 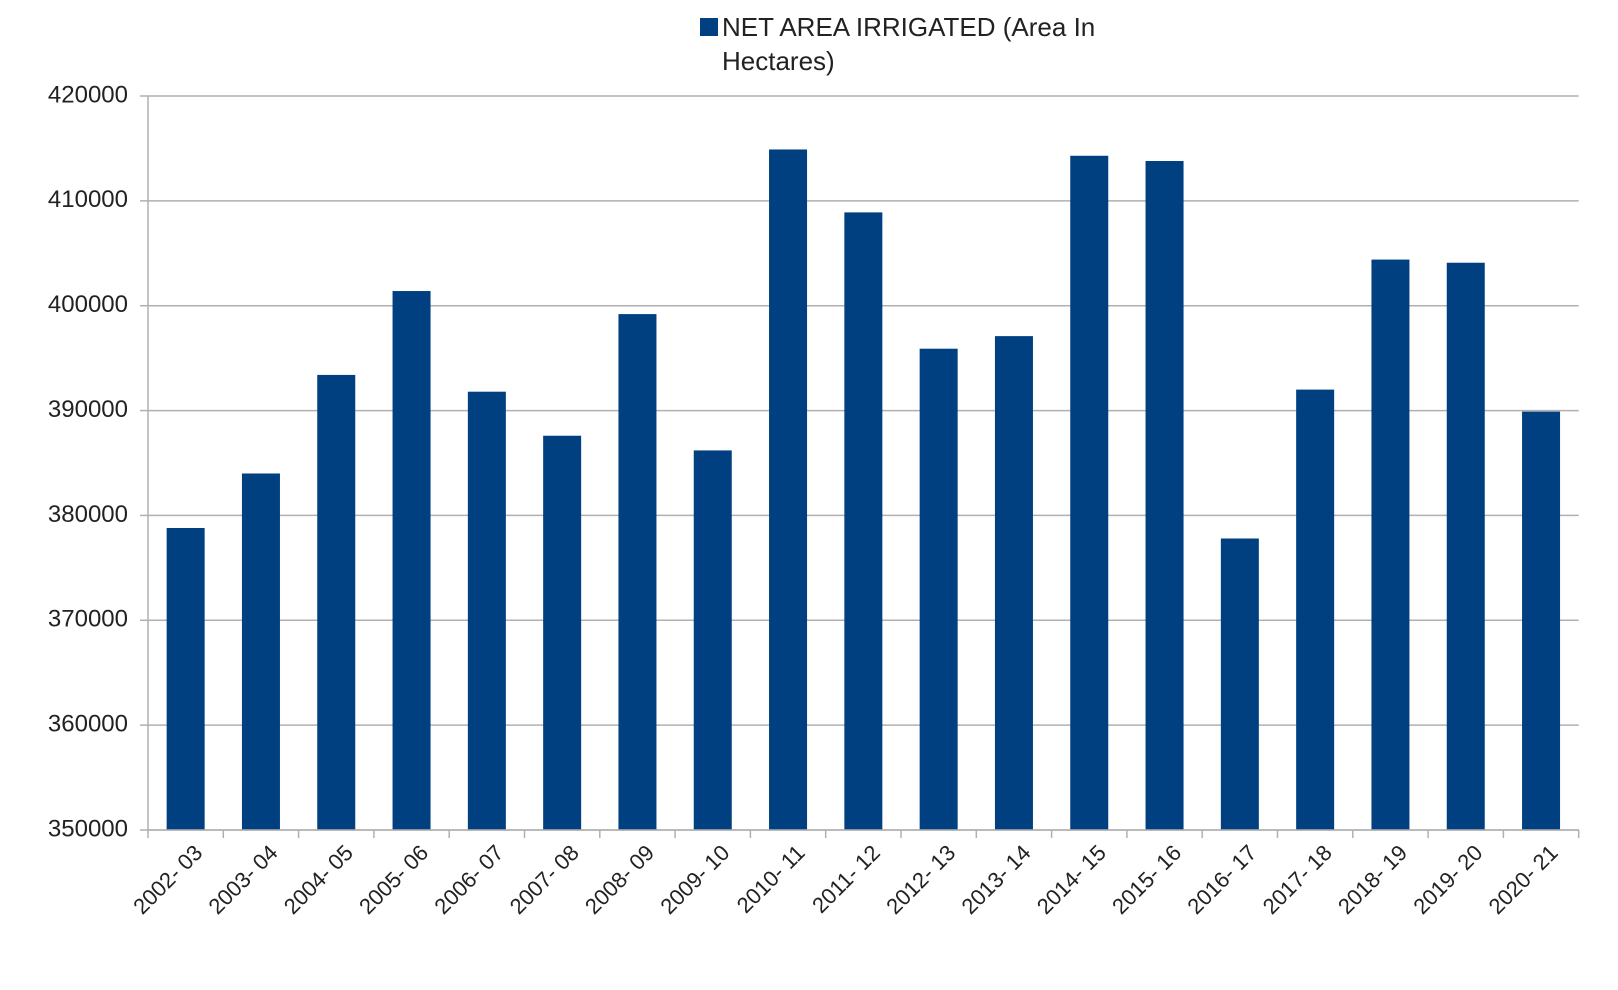 I want to click on y-tick-label: 390000, so click(x=88, y=409).